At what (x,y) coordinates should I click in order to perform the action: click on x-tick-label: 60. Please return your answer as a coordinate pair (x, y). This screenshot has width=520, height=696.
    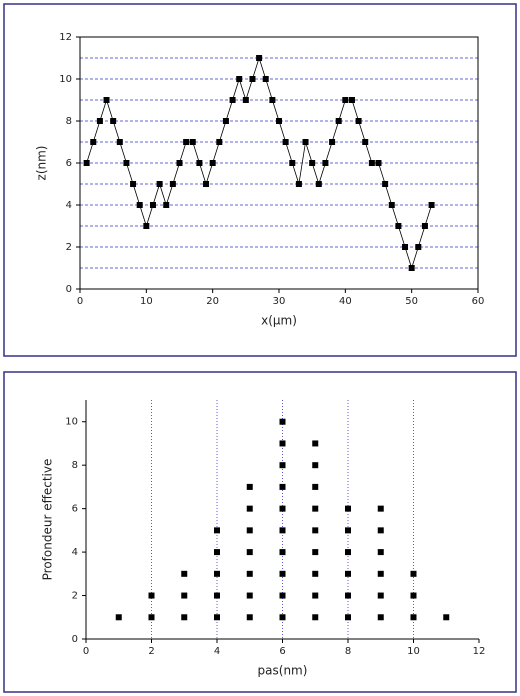
    Looking at the image, I should click on (478, 301).